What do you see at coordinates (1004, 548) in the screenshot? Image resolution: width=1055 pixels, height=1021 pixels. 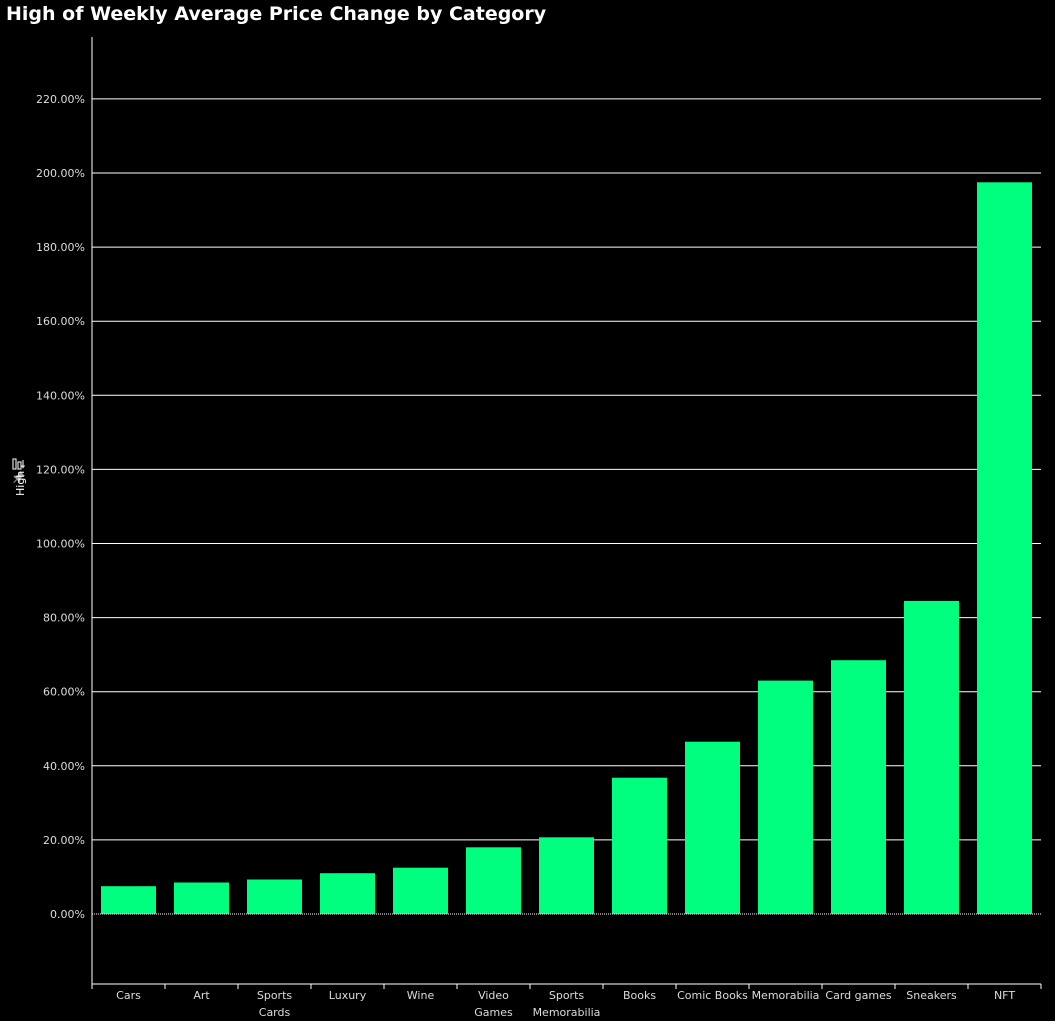 I see `bar-nft` at bounding box center [1004, 548].